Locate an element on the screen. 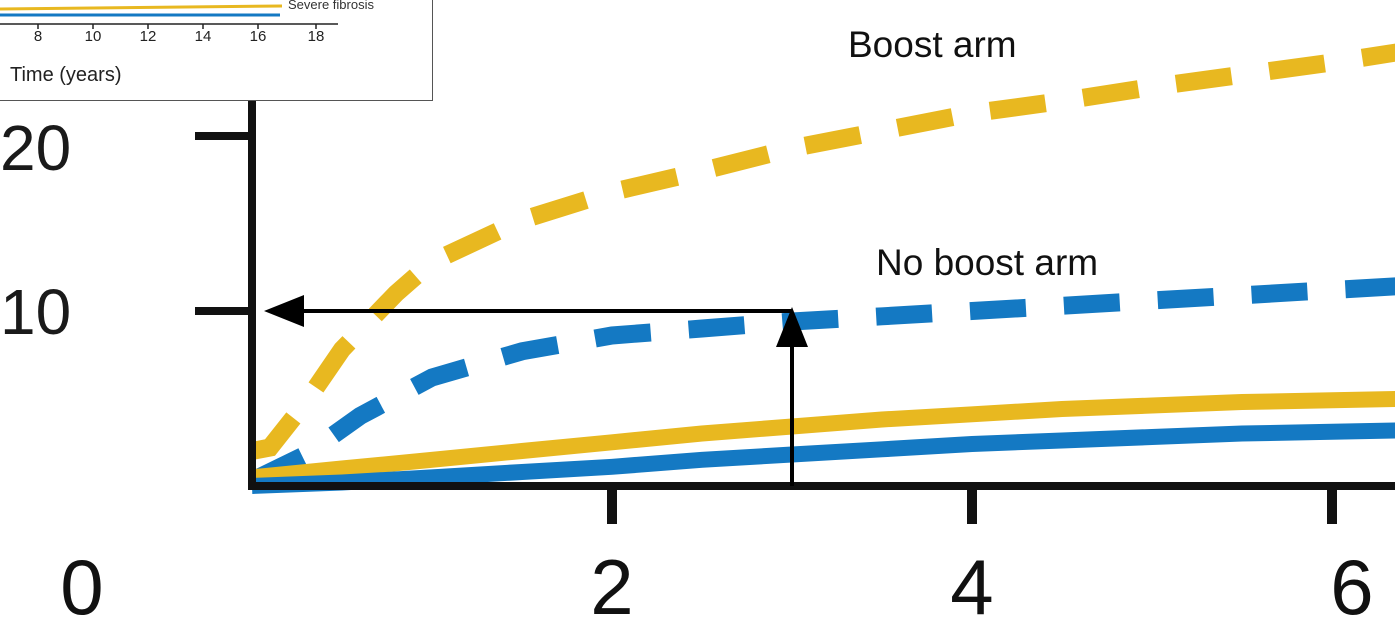  inset-tick-label-12: 12 is located at coordinates (148, 36).